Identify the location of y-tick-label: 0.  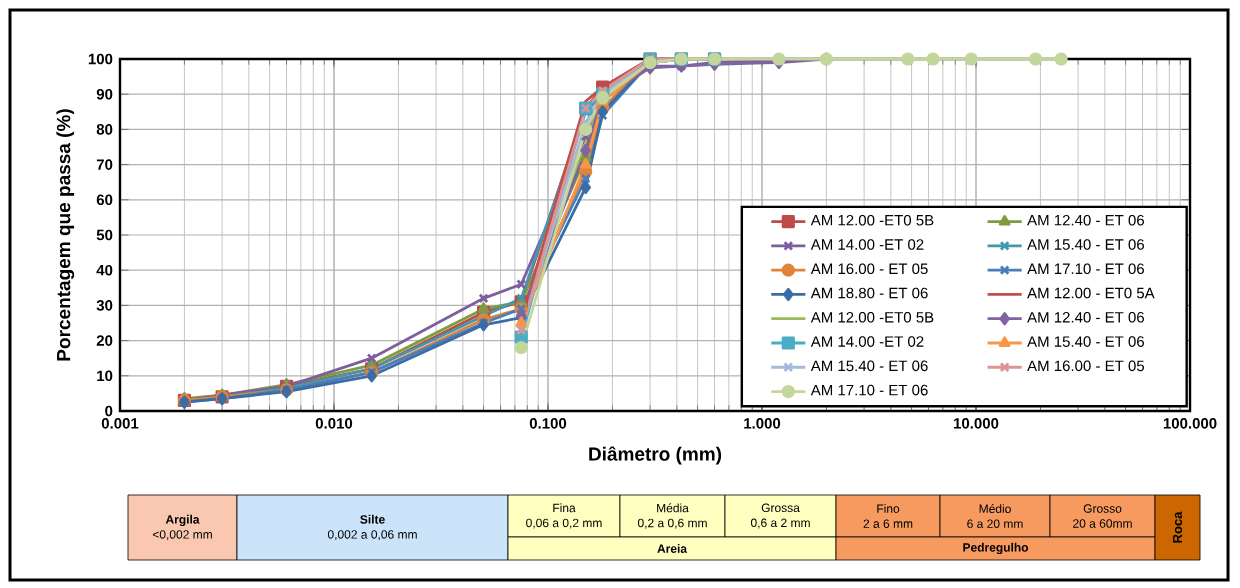
(109, 411).